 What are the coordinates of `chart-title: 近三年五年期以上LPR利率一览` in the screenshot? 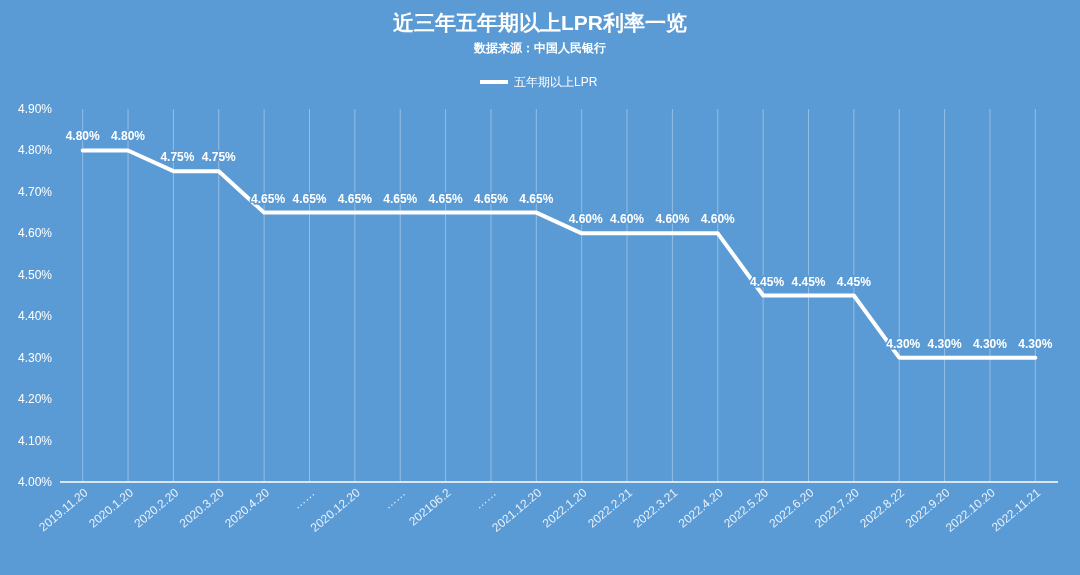 It's located at (539, 22).